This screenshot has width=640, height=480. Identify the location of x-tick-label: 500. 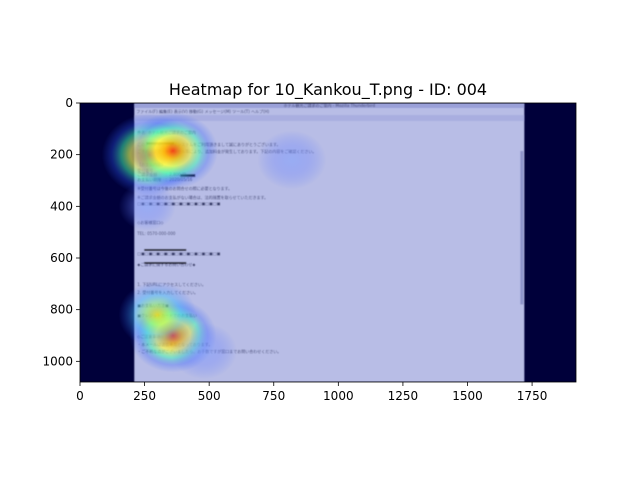
(209, 396).